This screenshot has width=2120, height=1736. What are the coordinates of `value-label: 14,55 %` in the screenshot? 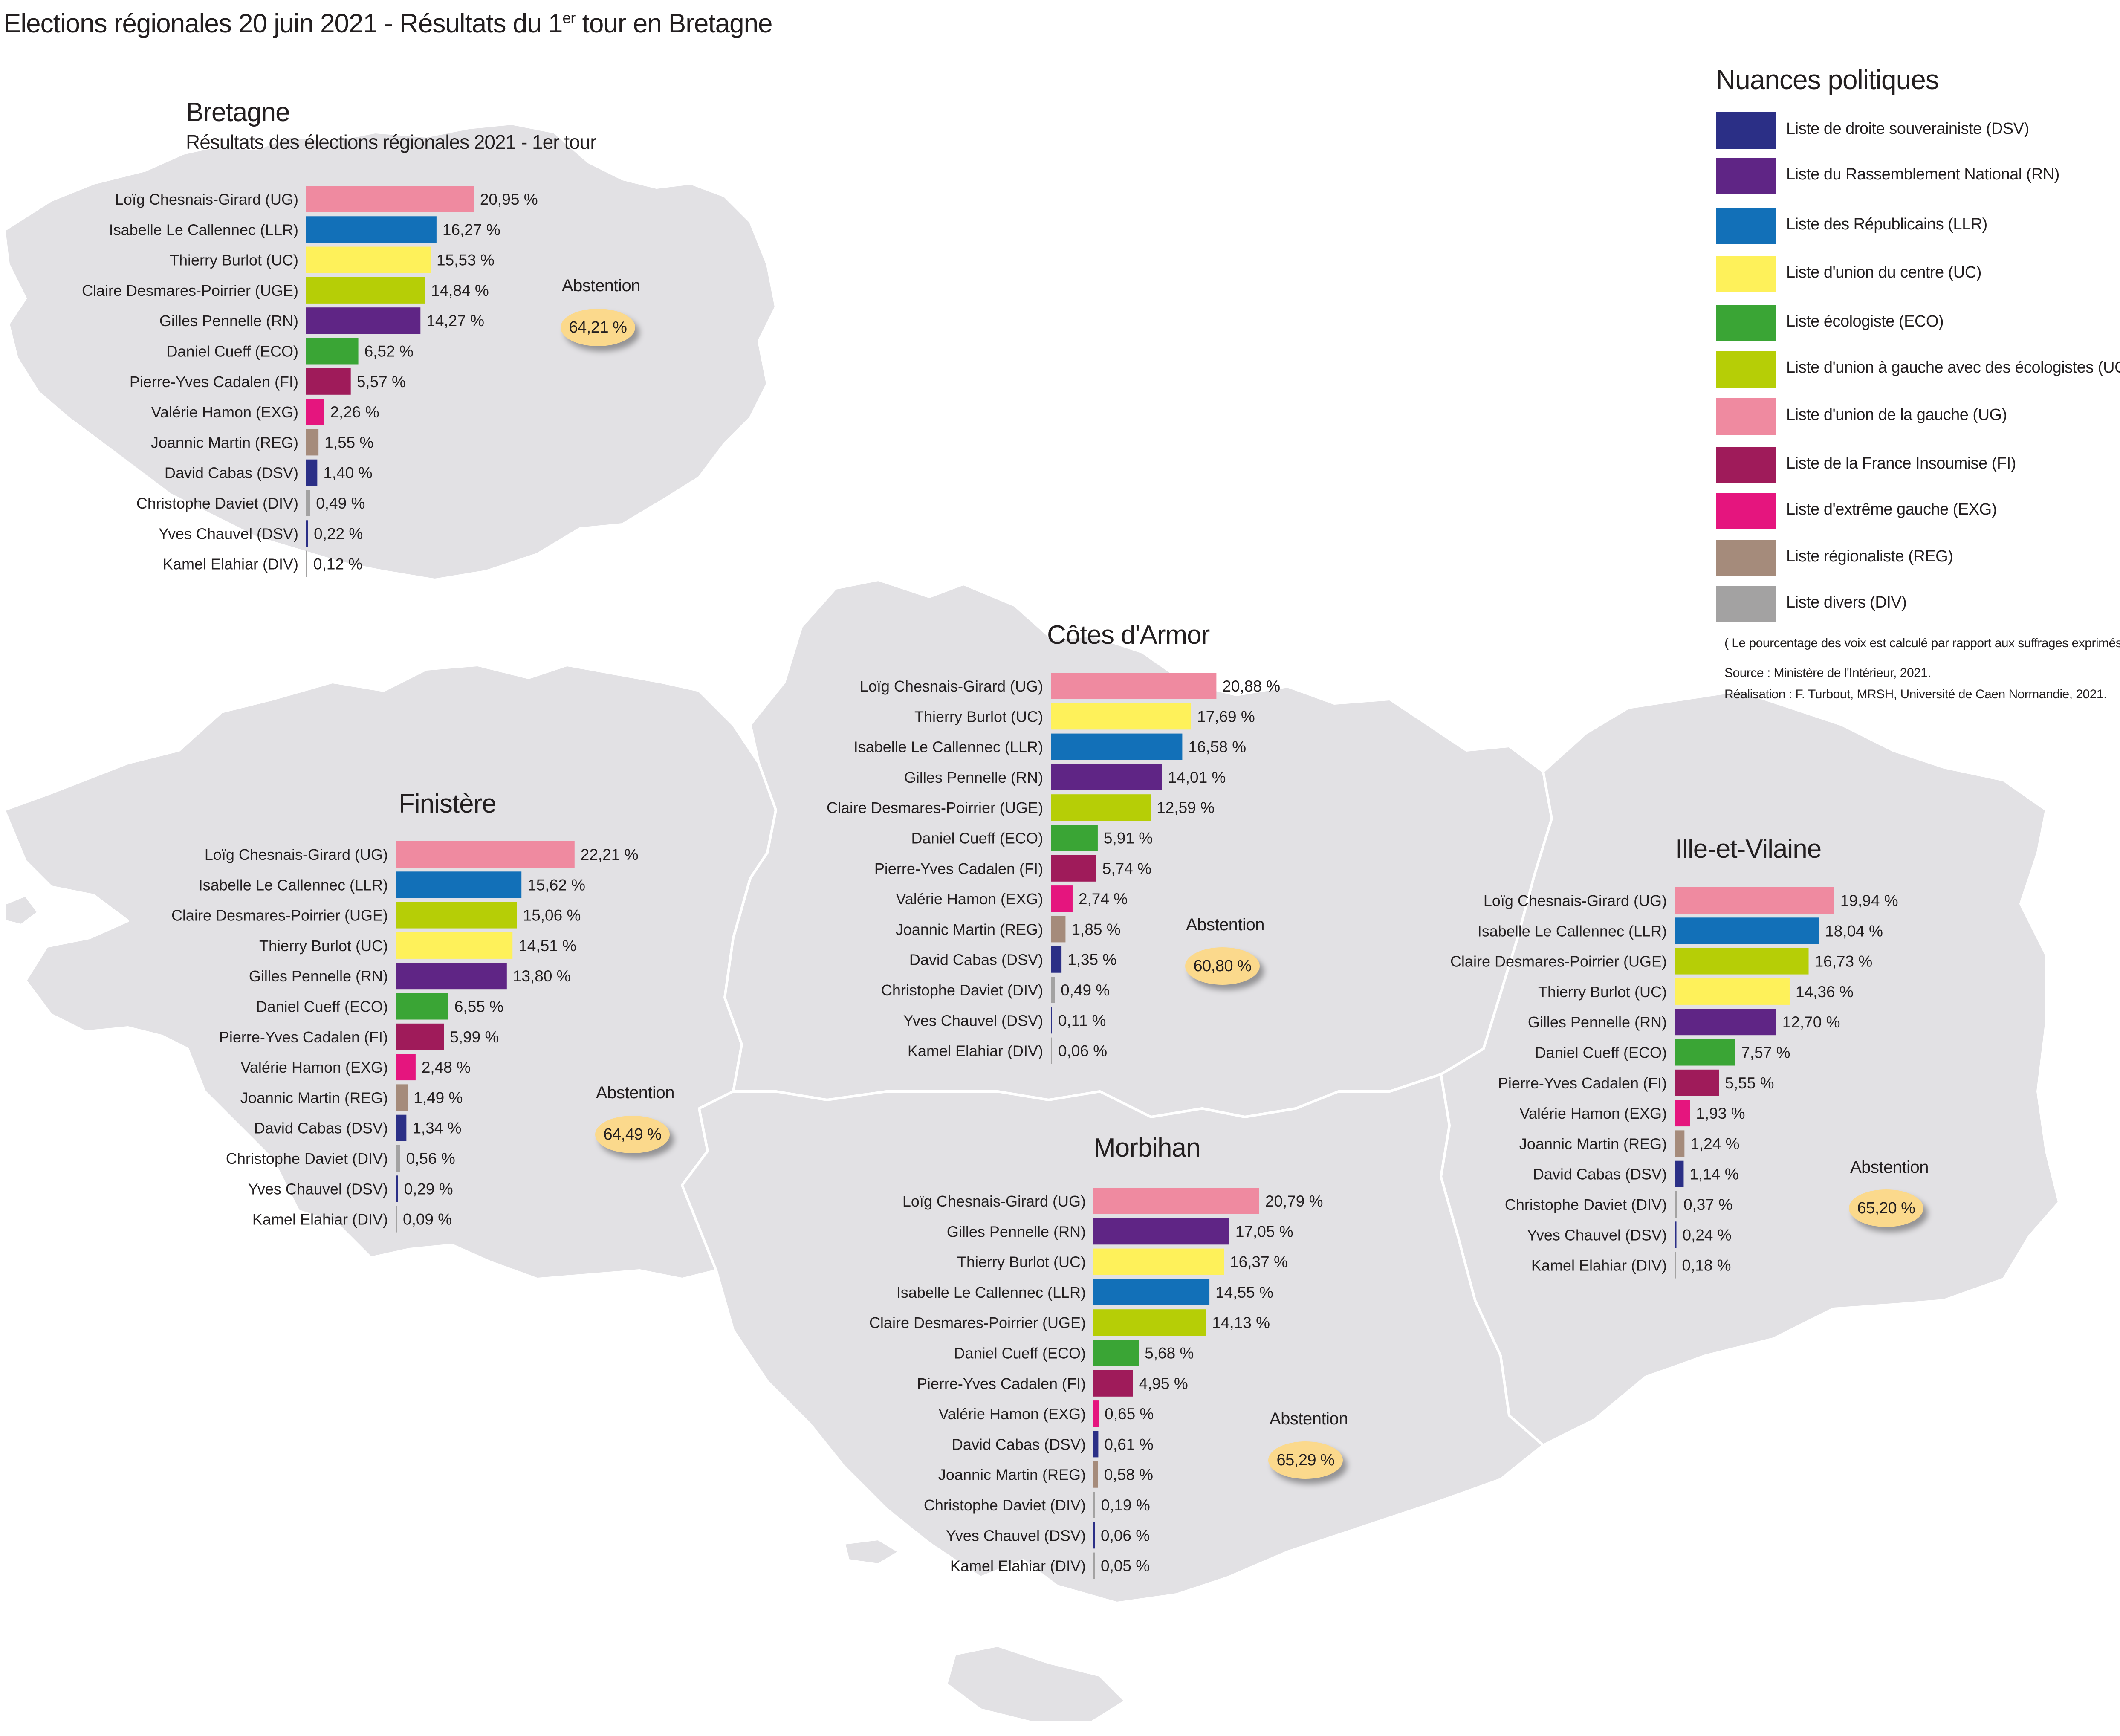 It's located at (1244, 1292).